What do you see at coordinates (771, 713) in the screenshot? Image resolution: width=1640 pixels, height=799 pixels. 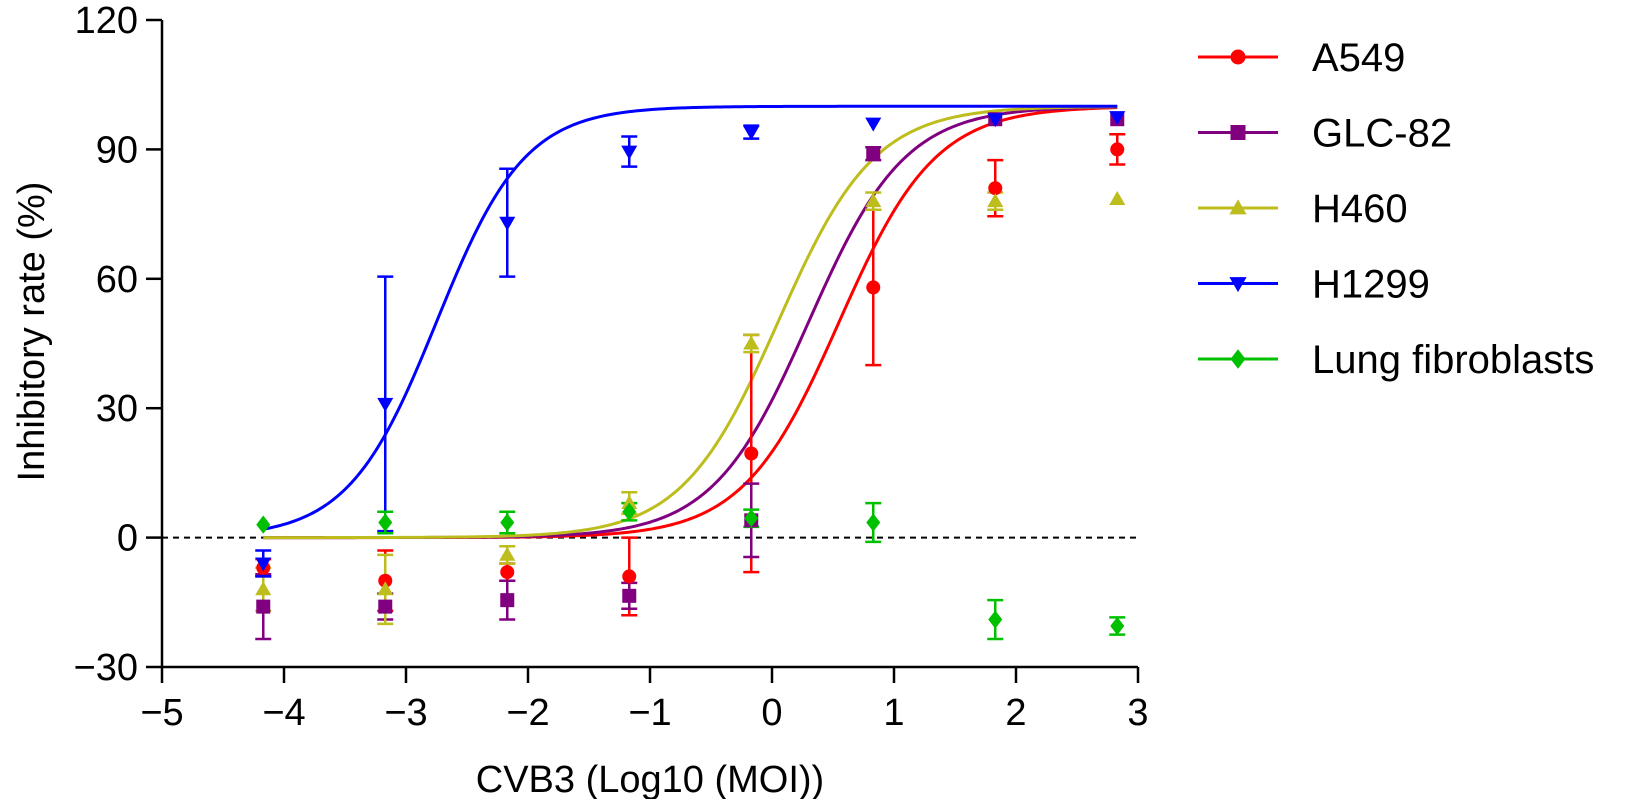 I see `x-tick-label: 0` at bounding box center [771, 713].